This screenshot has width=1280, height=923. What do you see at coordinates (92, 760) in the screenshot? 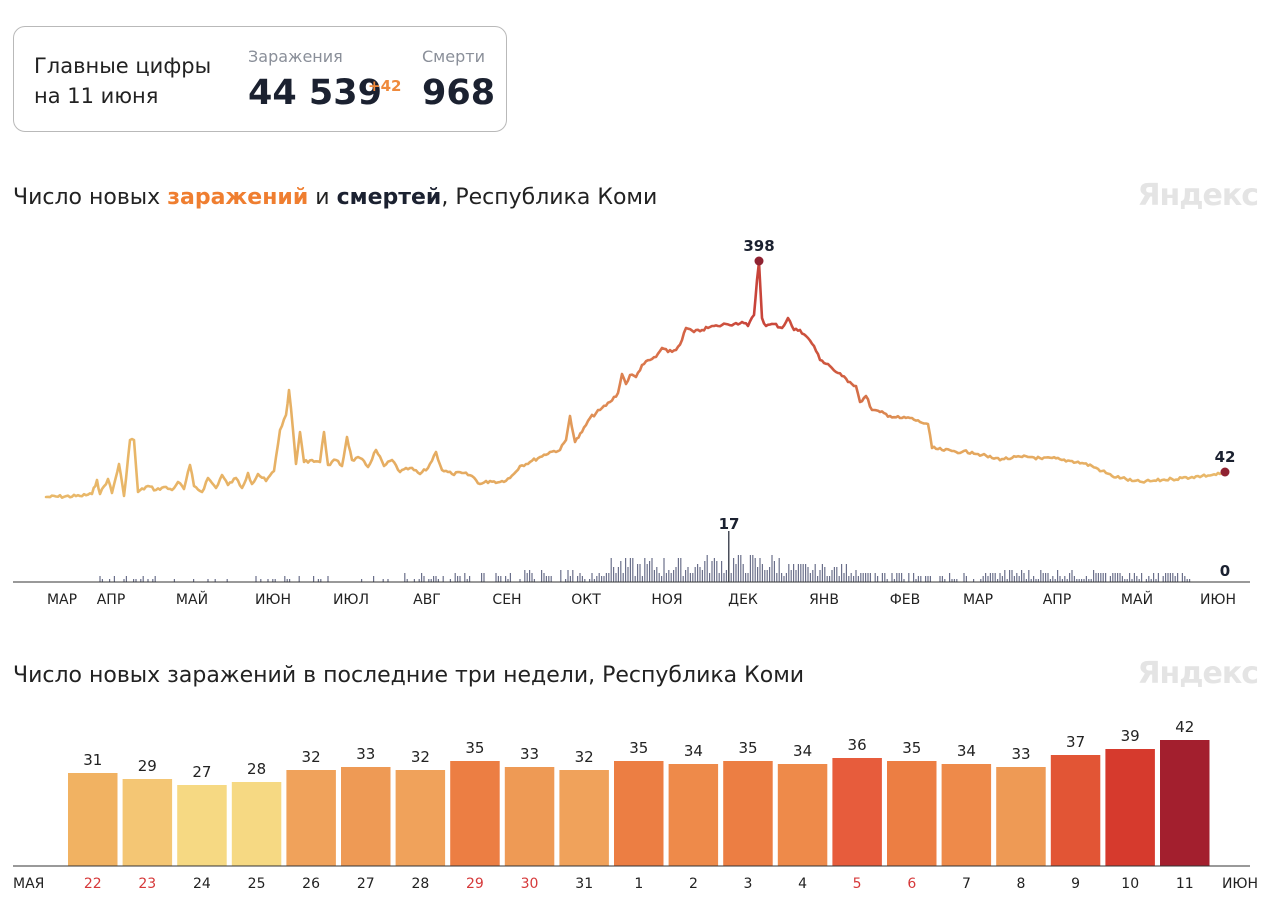
I see `bar-value-label: 31` at bounding box center [92, 760].